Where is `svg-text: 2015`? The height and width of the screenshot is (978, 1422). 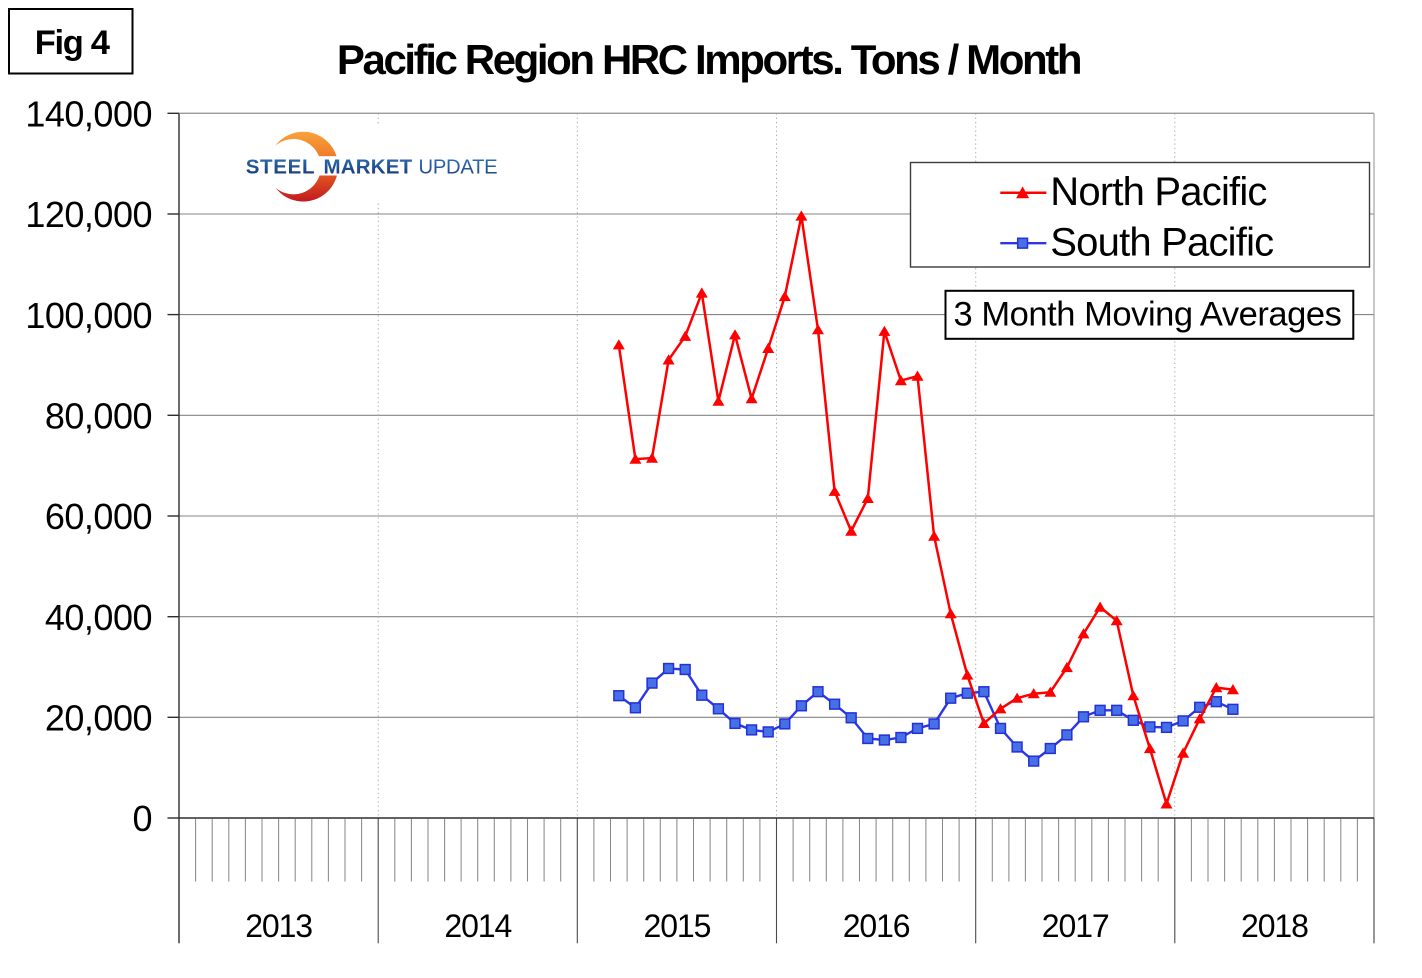
svg-text: 2015 is located at coordinates (677, 926).